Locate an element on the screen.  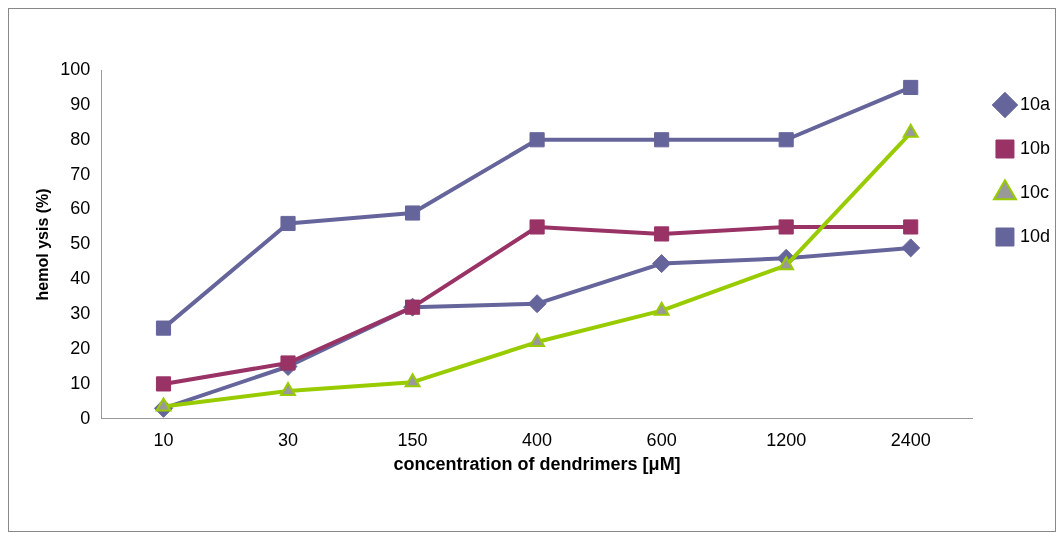
y-tick-label: 30 is located at coordinates (80, 313).